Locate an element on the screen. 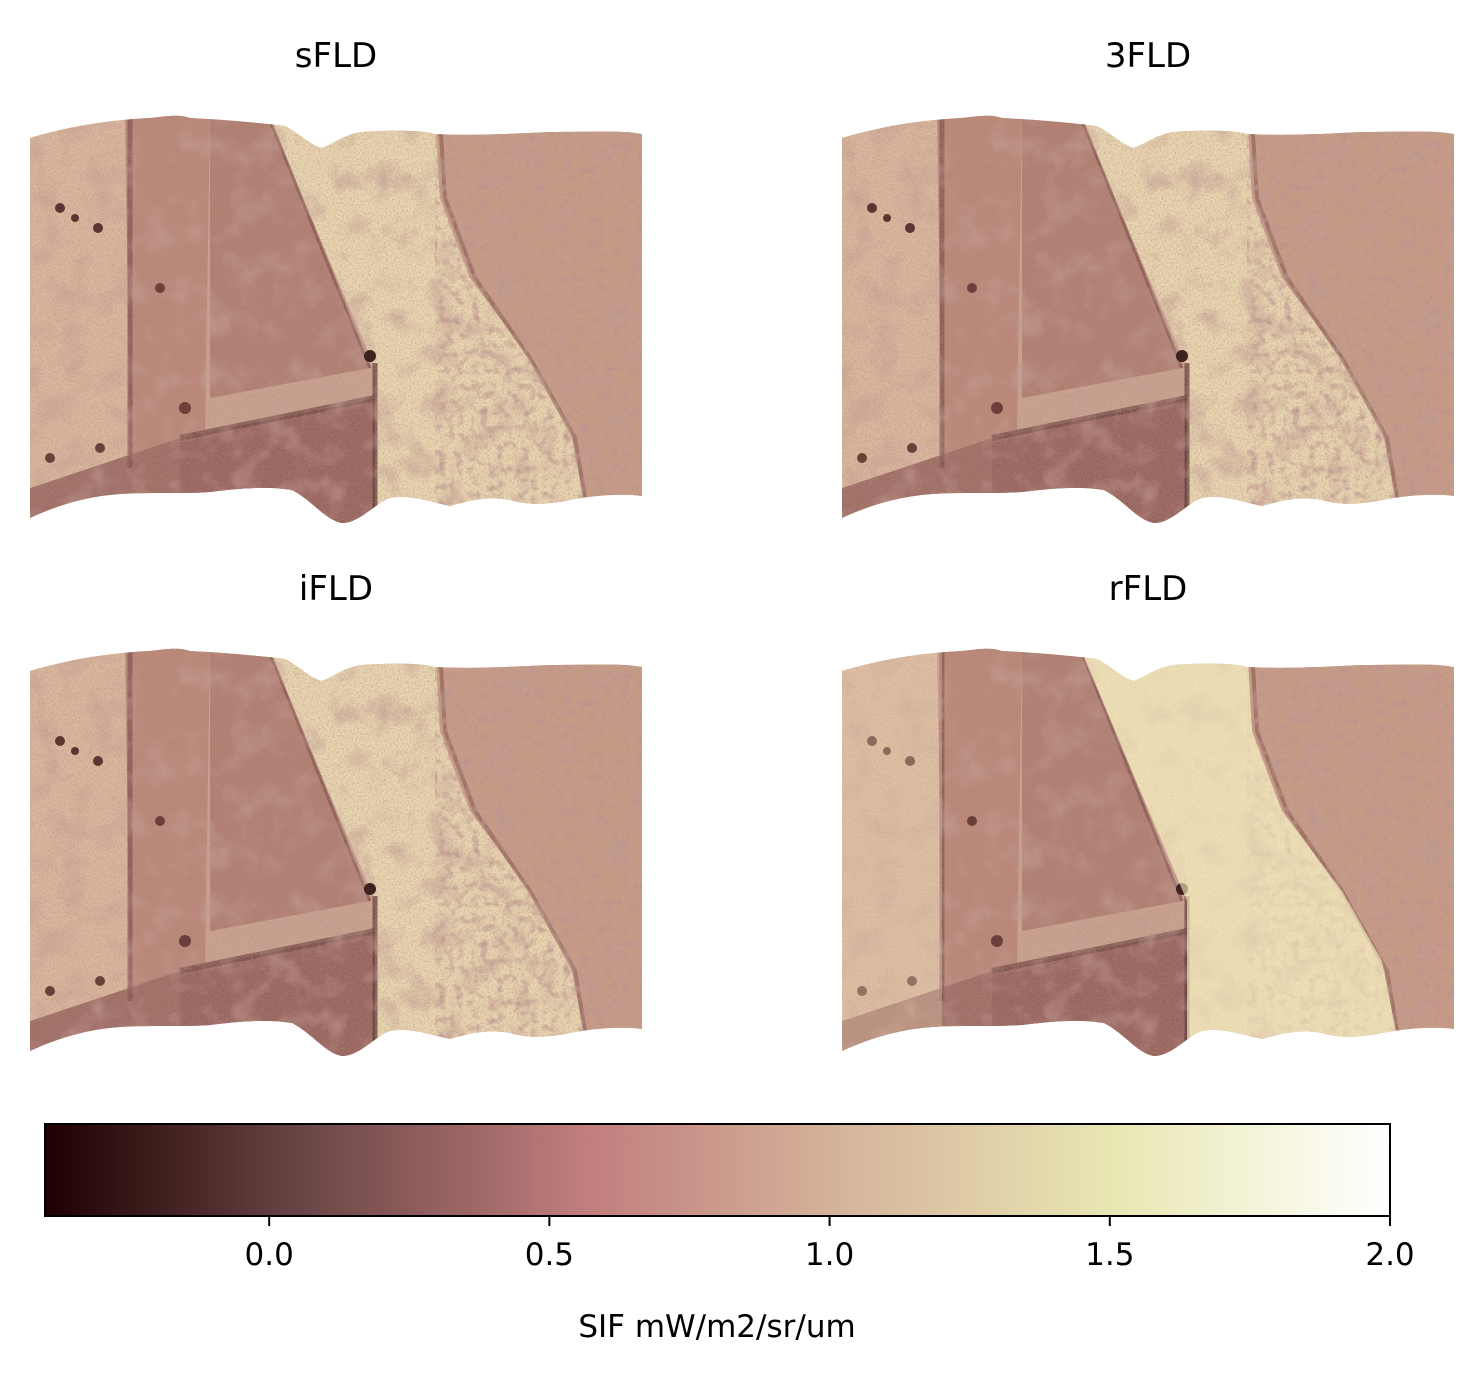  colorbar-gradient is located at coordinates (717, 1170).